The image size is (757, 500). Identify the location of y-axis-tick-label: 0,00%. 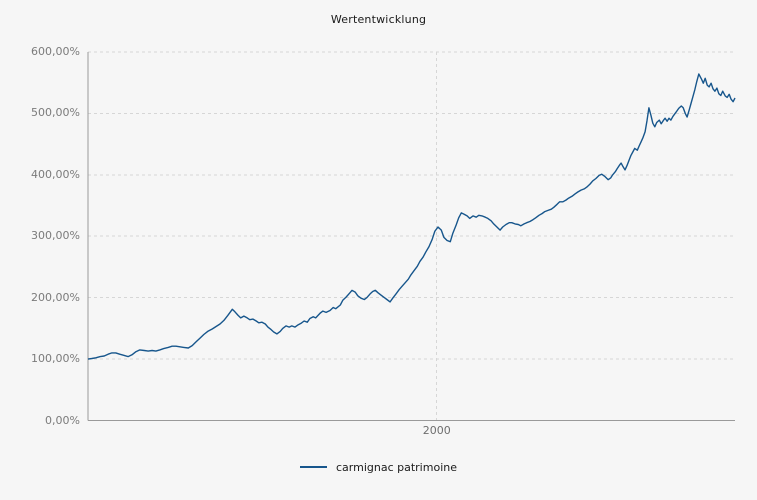
(62, 420).